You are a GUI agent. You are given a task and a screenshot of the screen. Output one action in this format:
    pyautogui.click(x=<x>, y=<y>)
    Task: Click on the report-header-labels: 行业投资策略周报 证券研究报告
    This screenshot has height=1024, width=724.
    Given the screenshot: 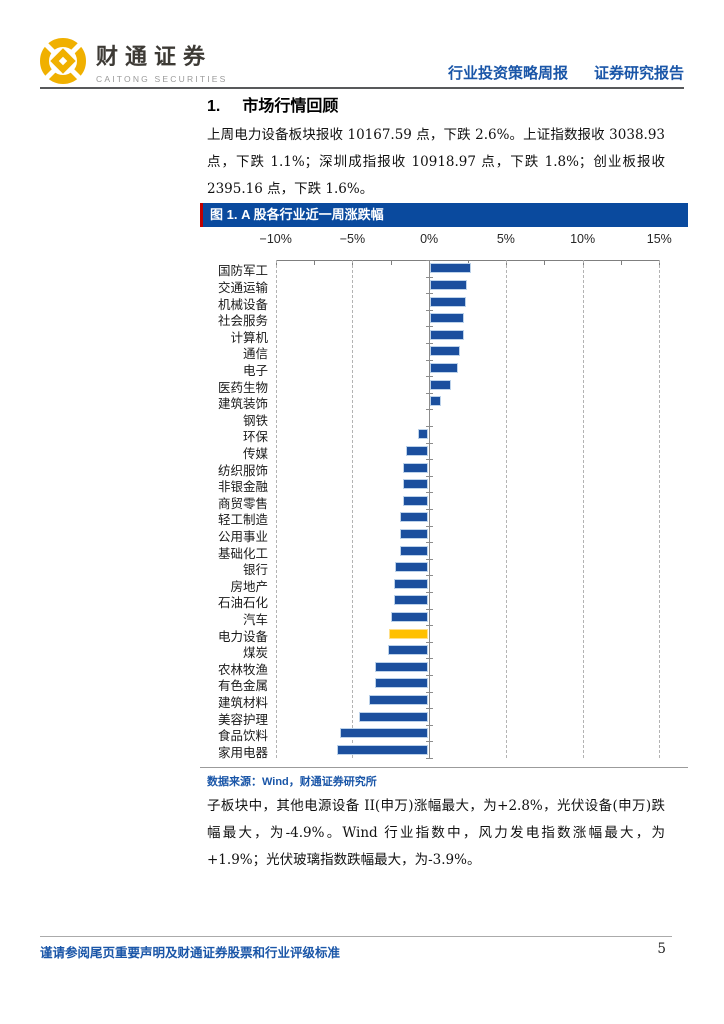 What is the action you would take?
    pyautogui.click(x=566, y=72)
    